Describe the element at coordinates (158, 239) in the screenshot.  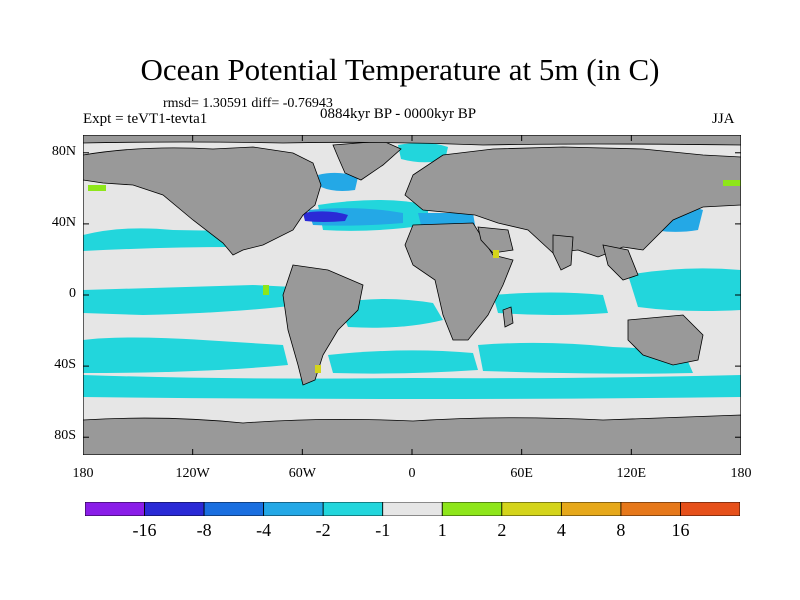
I see `anomaly-pacific-north` at that location.